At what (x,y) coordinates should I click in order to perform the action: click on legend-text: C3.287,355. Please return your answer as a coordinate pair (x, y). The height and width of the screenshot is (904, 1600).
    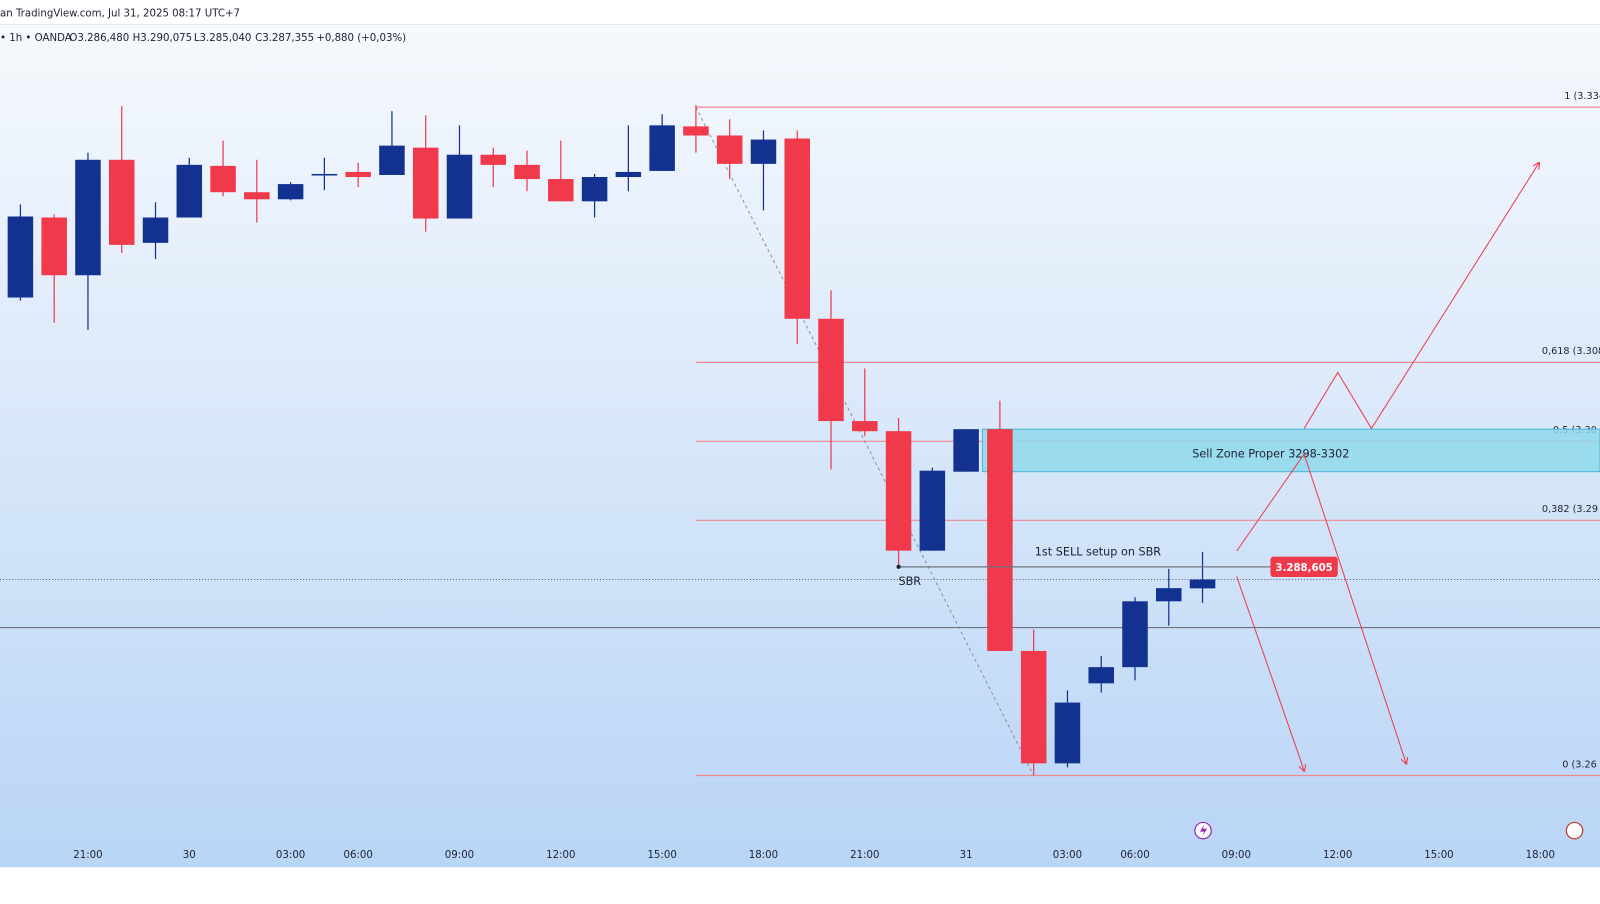
    Looking at the image, I should click on (284, 38).